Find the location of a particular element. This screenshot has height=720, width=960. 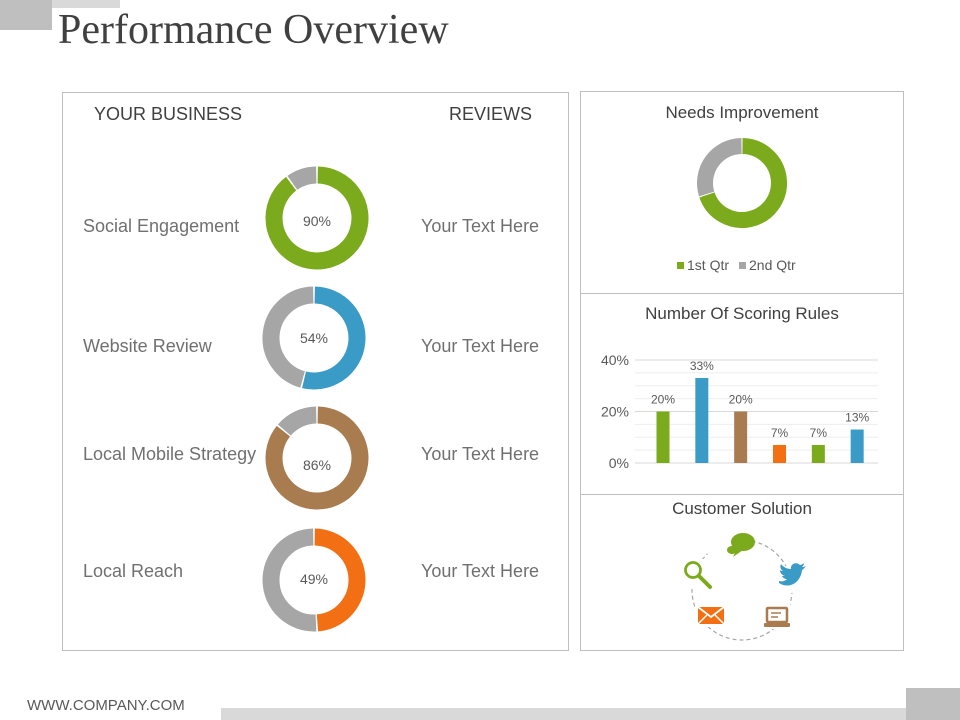

corner-block-top-left is located at coordinates (26, 15).